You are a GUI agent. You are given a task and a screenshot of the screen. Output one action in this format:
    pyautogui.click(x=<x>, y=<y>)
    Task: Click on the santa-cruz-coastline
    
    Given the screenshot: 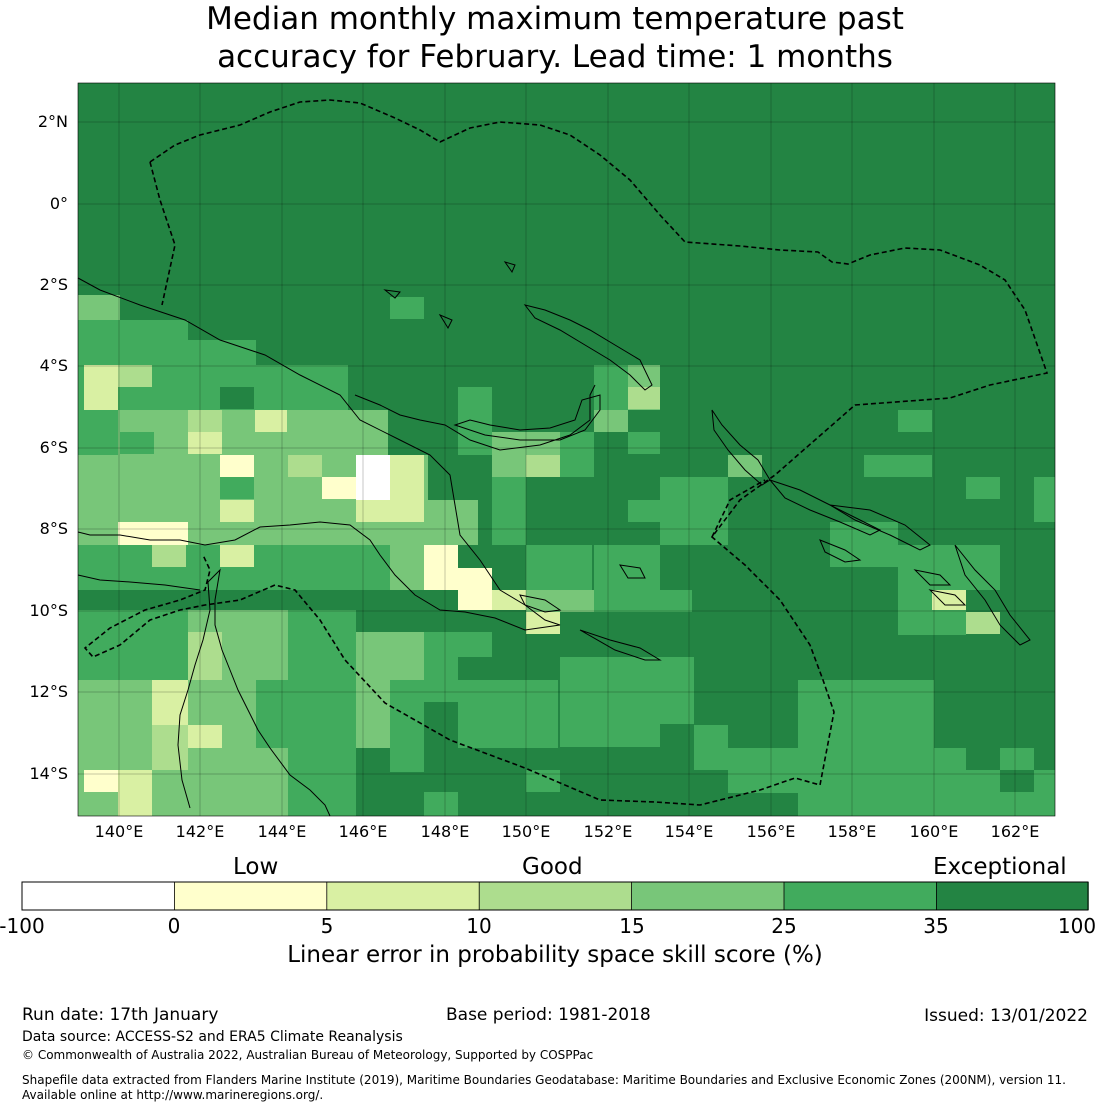 What is the action you would take?
    pyautogui.click(x=947, y=597)
    